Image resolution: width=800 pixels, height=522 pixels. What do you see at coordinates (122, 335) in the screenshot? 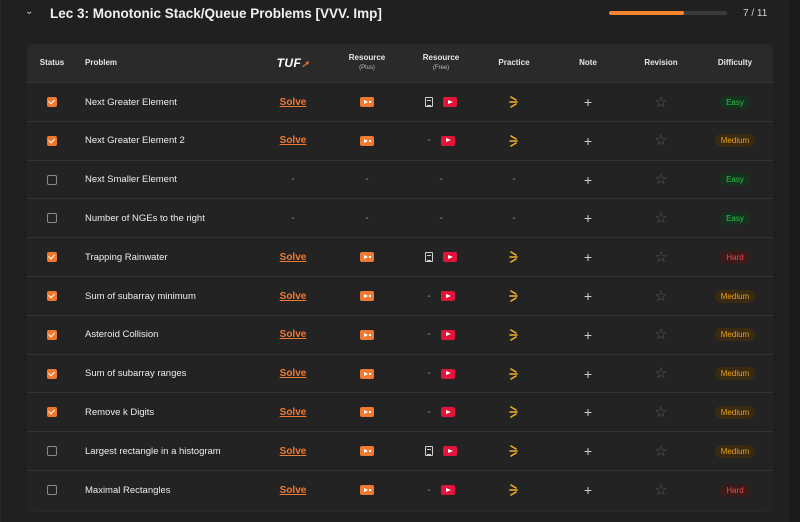
I see `problem-name: Asteroid Collision` at bounding box center [122, 335].